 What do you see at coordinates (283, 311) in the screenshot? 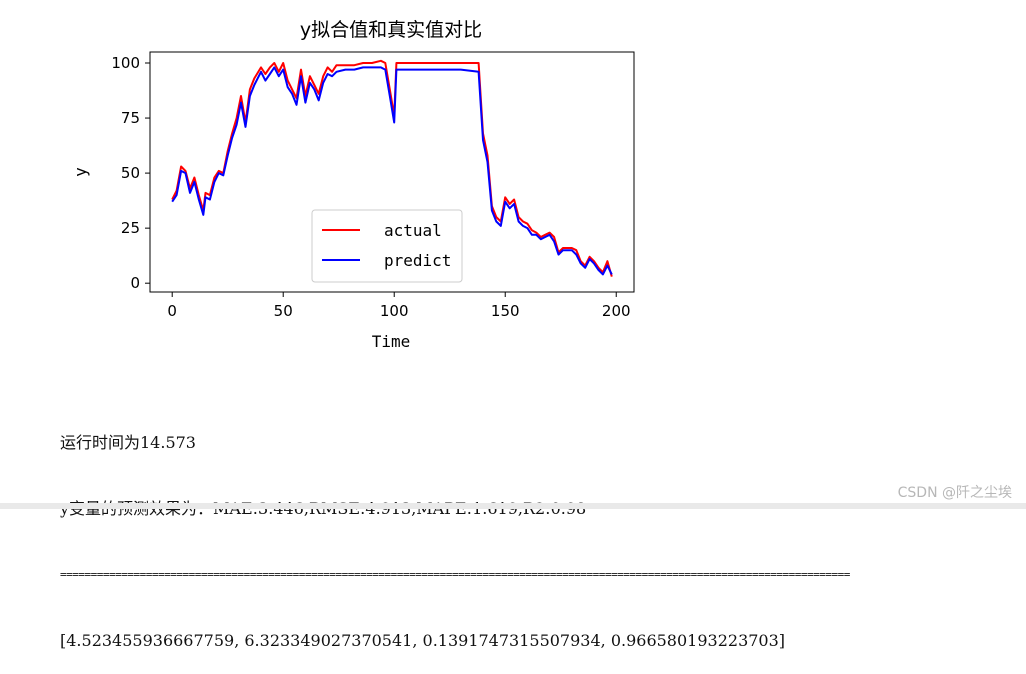
I see `x-tick-label: 50` at bounding box center [283, 311].